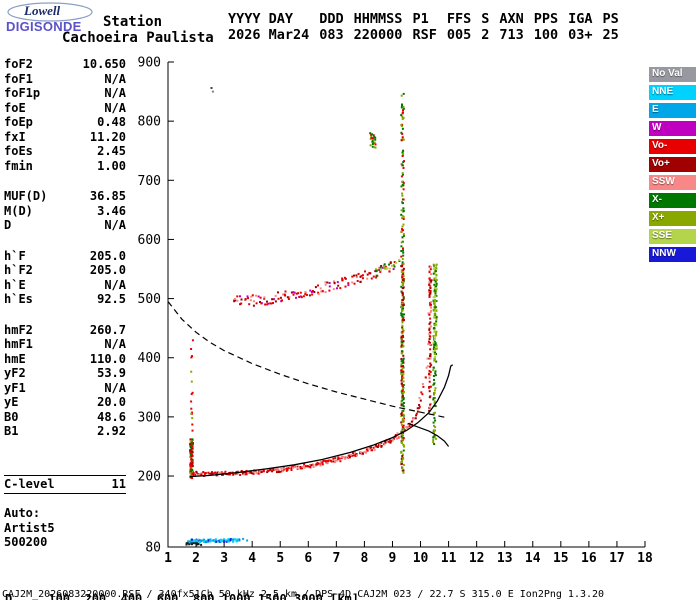 This screenshot has height=600, width=700. I want to click on param-foe: foE N/A, so click(65, 107).